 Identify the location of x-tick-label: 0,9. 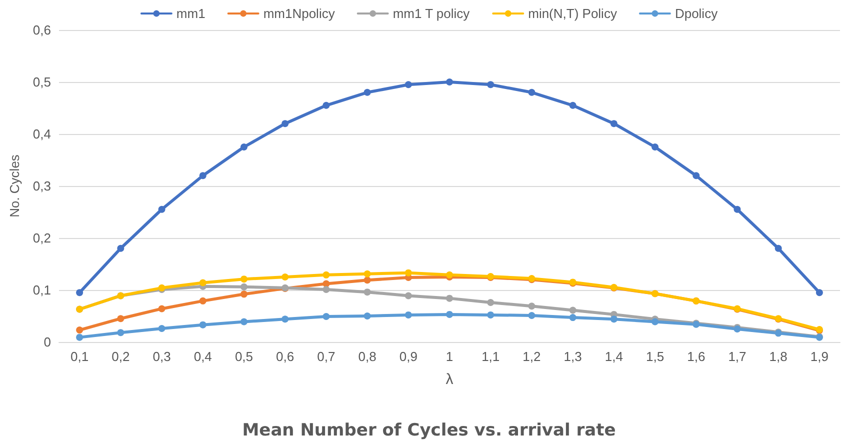
(408, 356).